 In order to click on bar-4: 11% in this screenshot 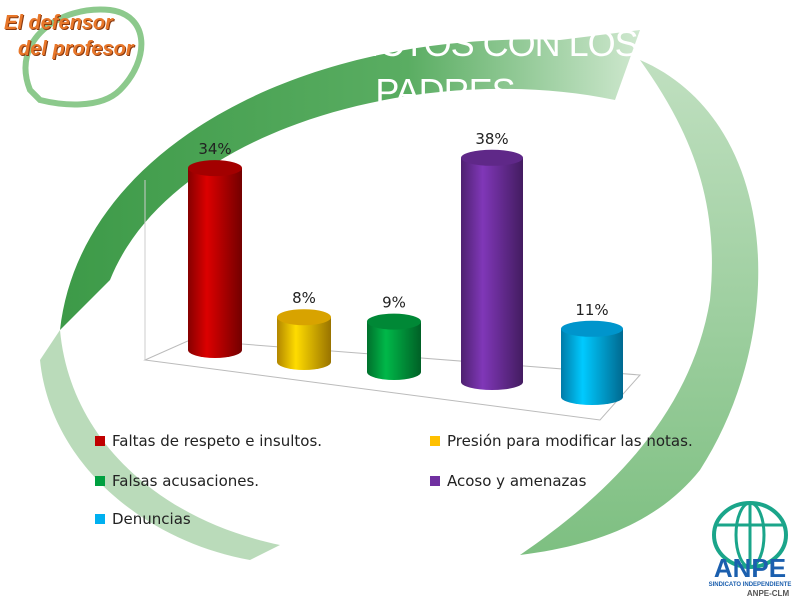, I will do `click(592, 353)`.